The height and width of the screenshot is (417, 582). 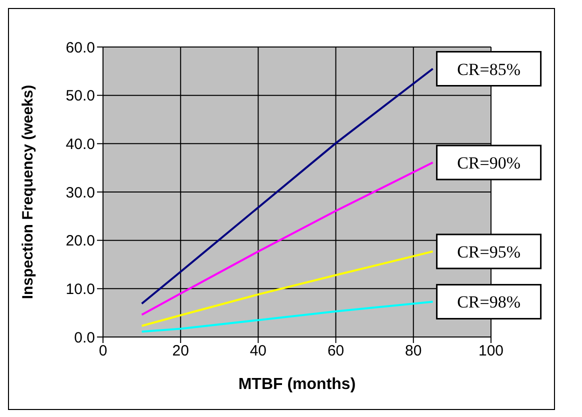 I want to click on y-tick-label: 60.0, so click(x=80, y=47).